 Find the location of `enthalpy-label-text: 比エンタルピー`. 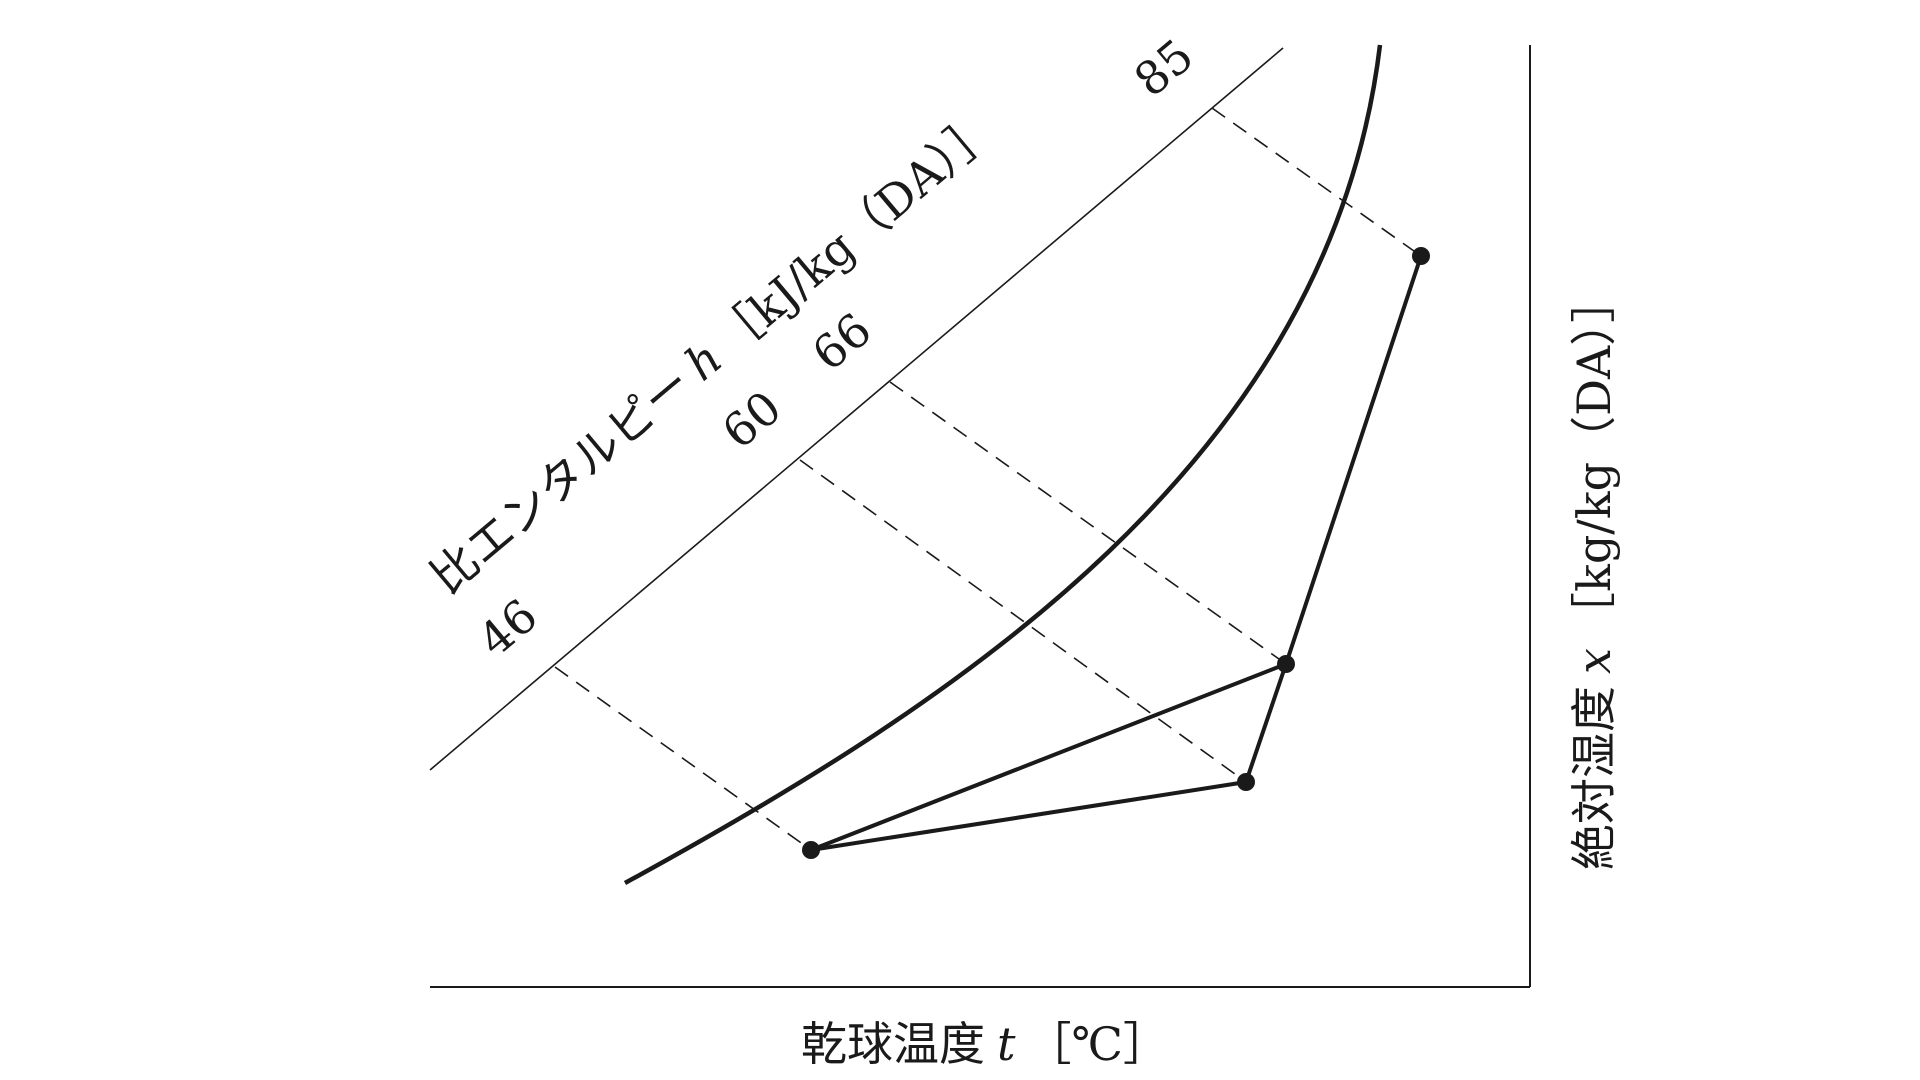

enthalpy-label-text: 比エンタルピー is located at coordinates (560, 480).